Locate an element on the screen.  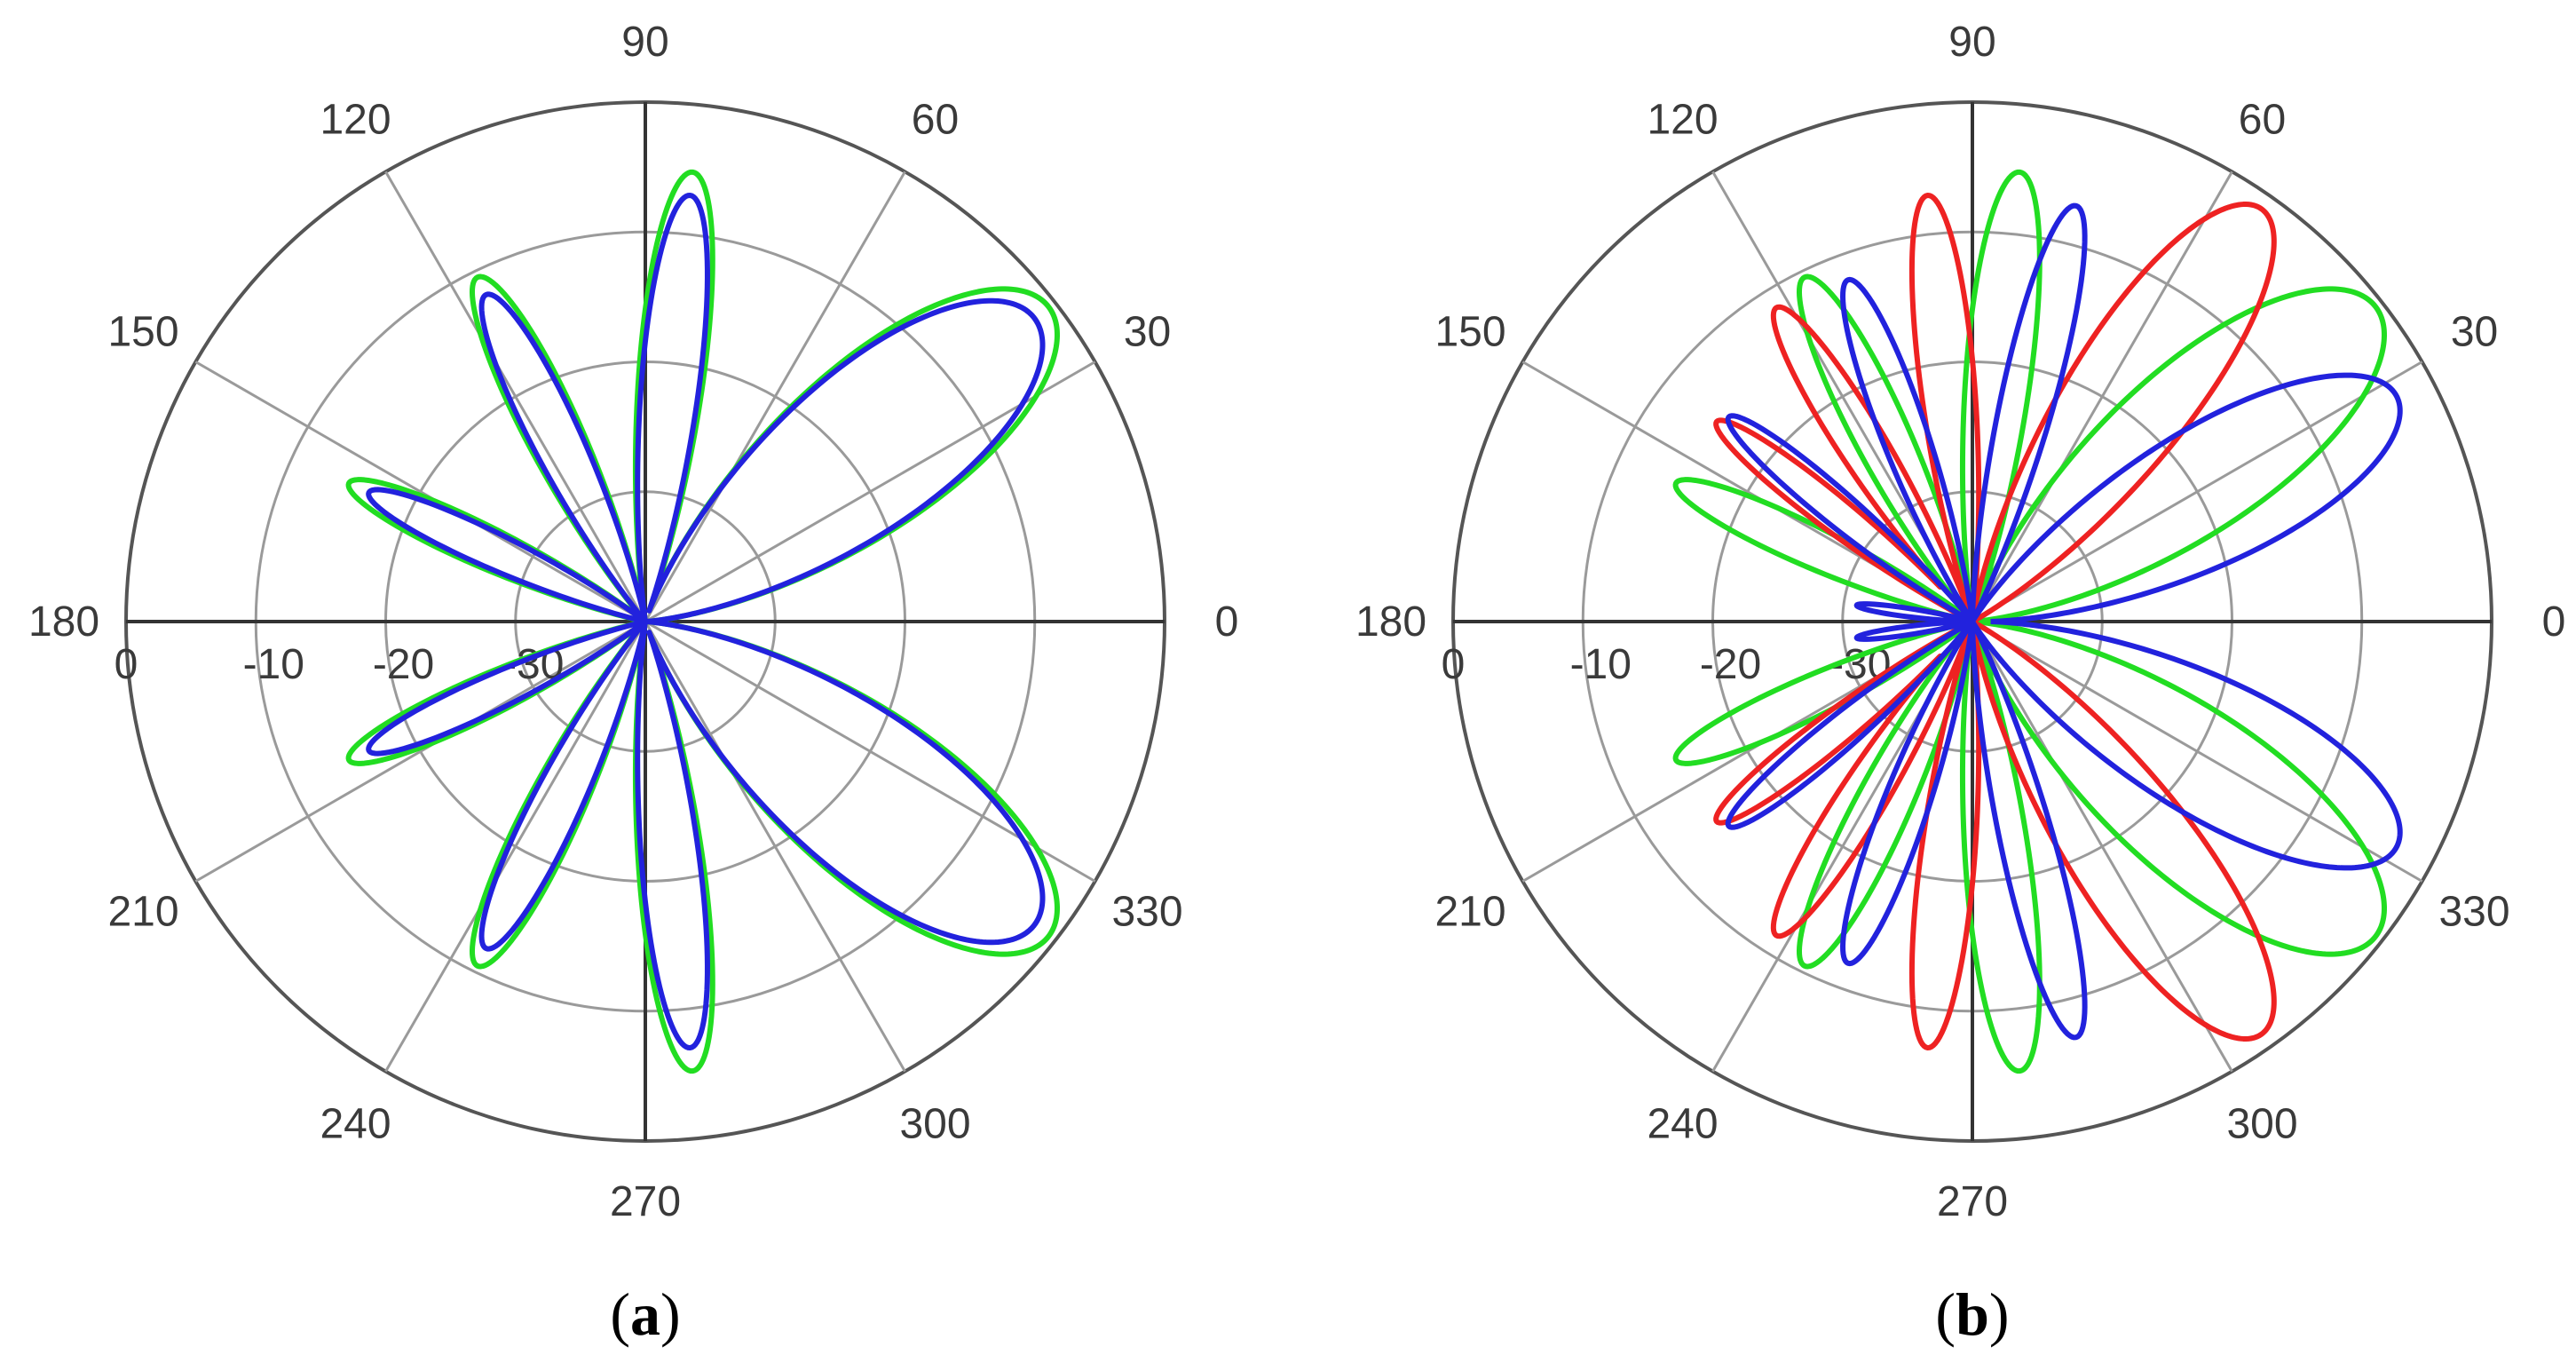
panel-label: (a) is located at coordinates (645, 1314).